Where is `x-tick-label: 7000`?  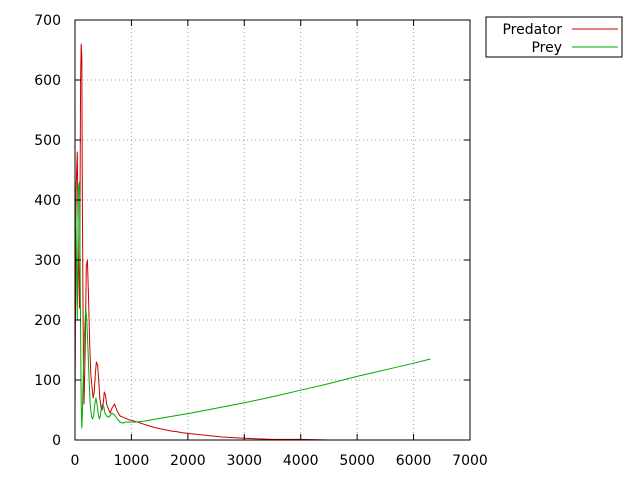
x-tick-label: 7000 is located at coordinates (470, 461).